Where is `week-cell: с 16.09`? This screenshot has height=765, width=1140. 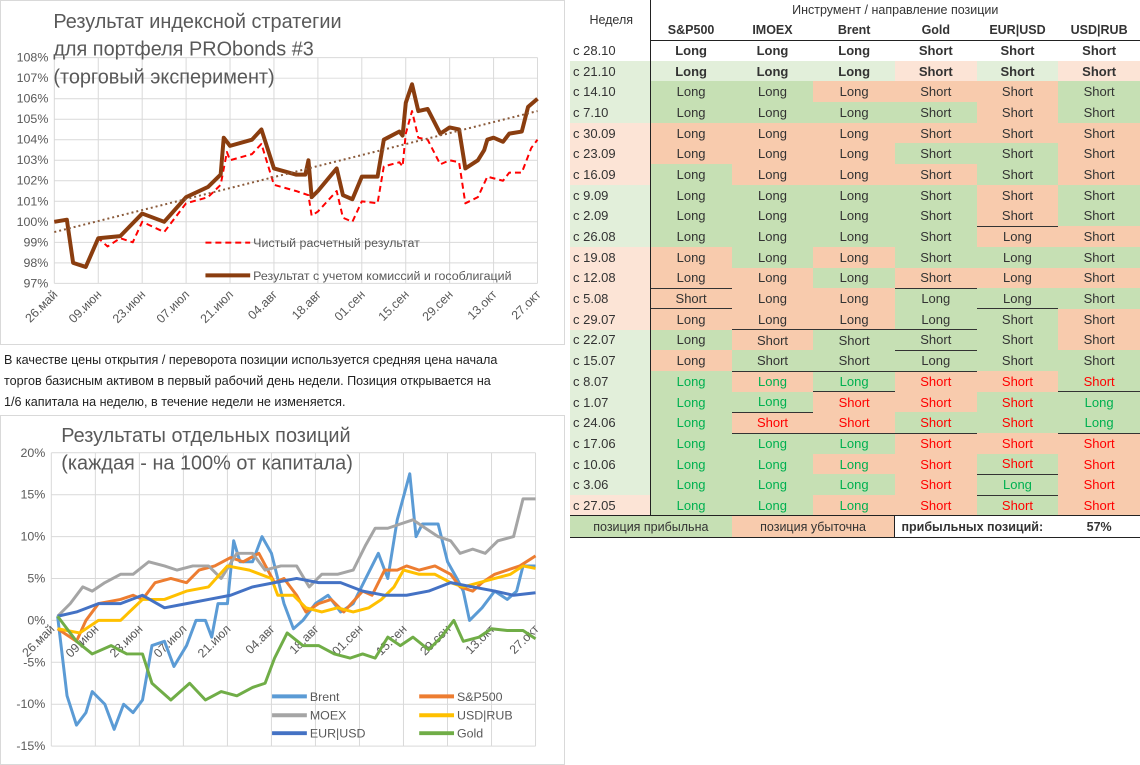 week-cell: с 16.09 is located at coordinates (610, 174).